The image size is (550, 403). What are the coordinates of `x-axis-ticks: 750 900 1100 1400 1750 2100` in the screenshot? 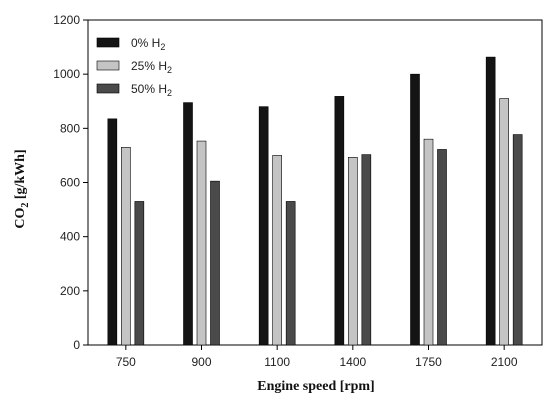 It's located at (317, 357).